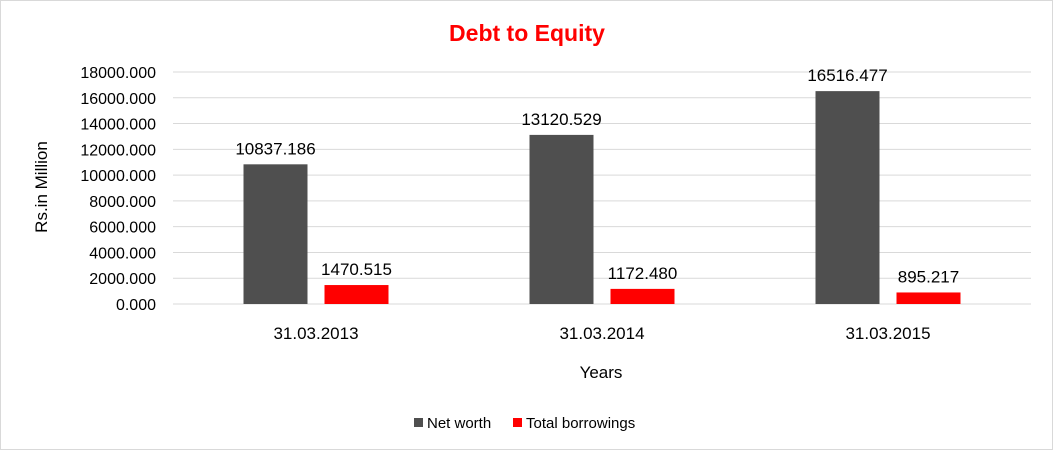  What do you see at coordinates (118, 125) in the screenshot?
I see `y-tick-label: 14000.000` at bounding box center [118, 125].